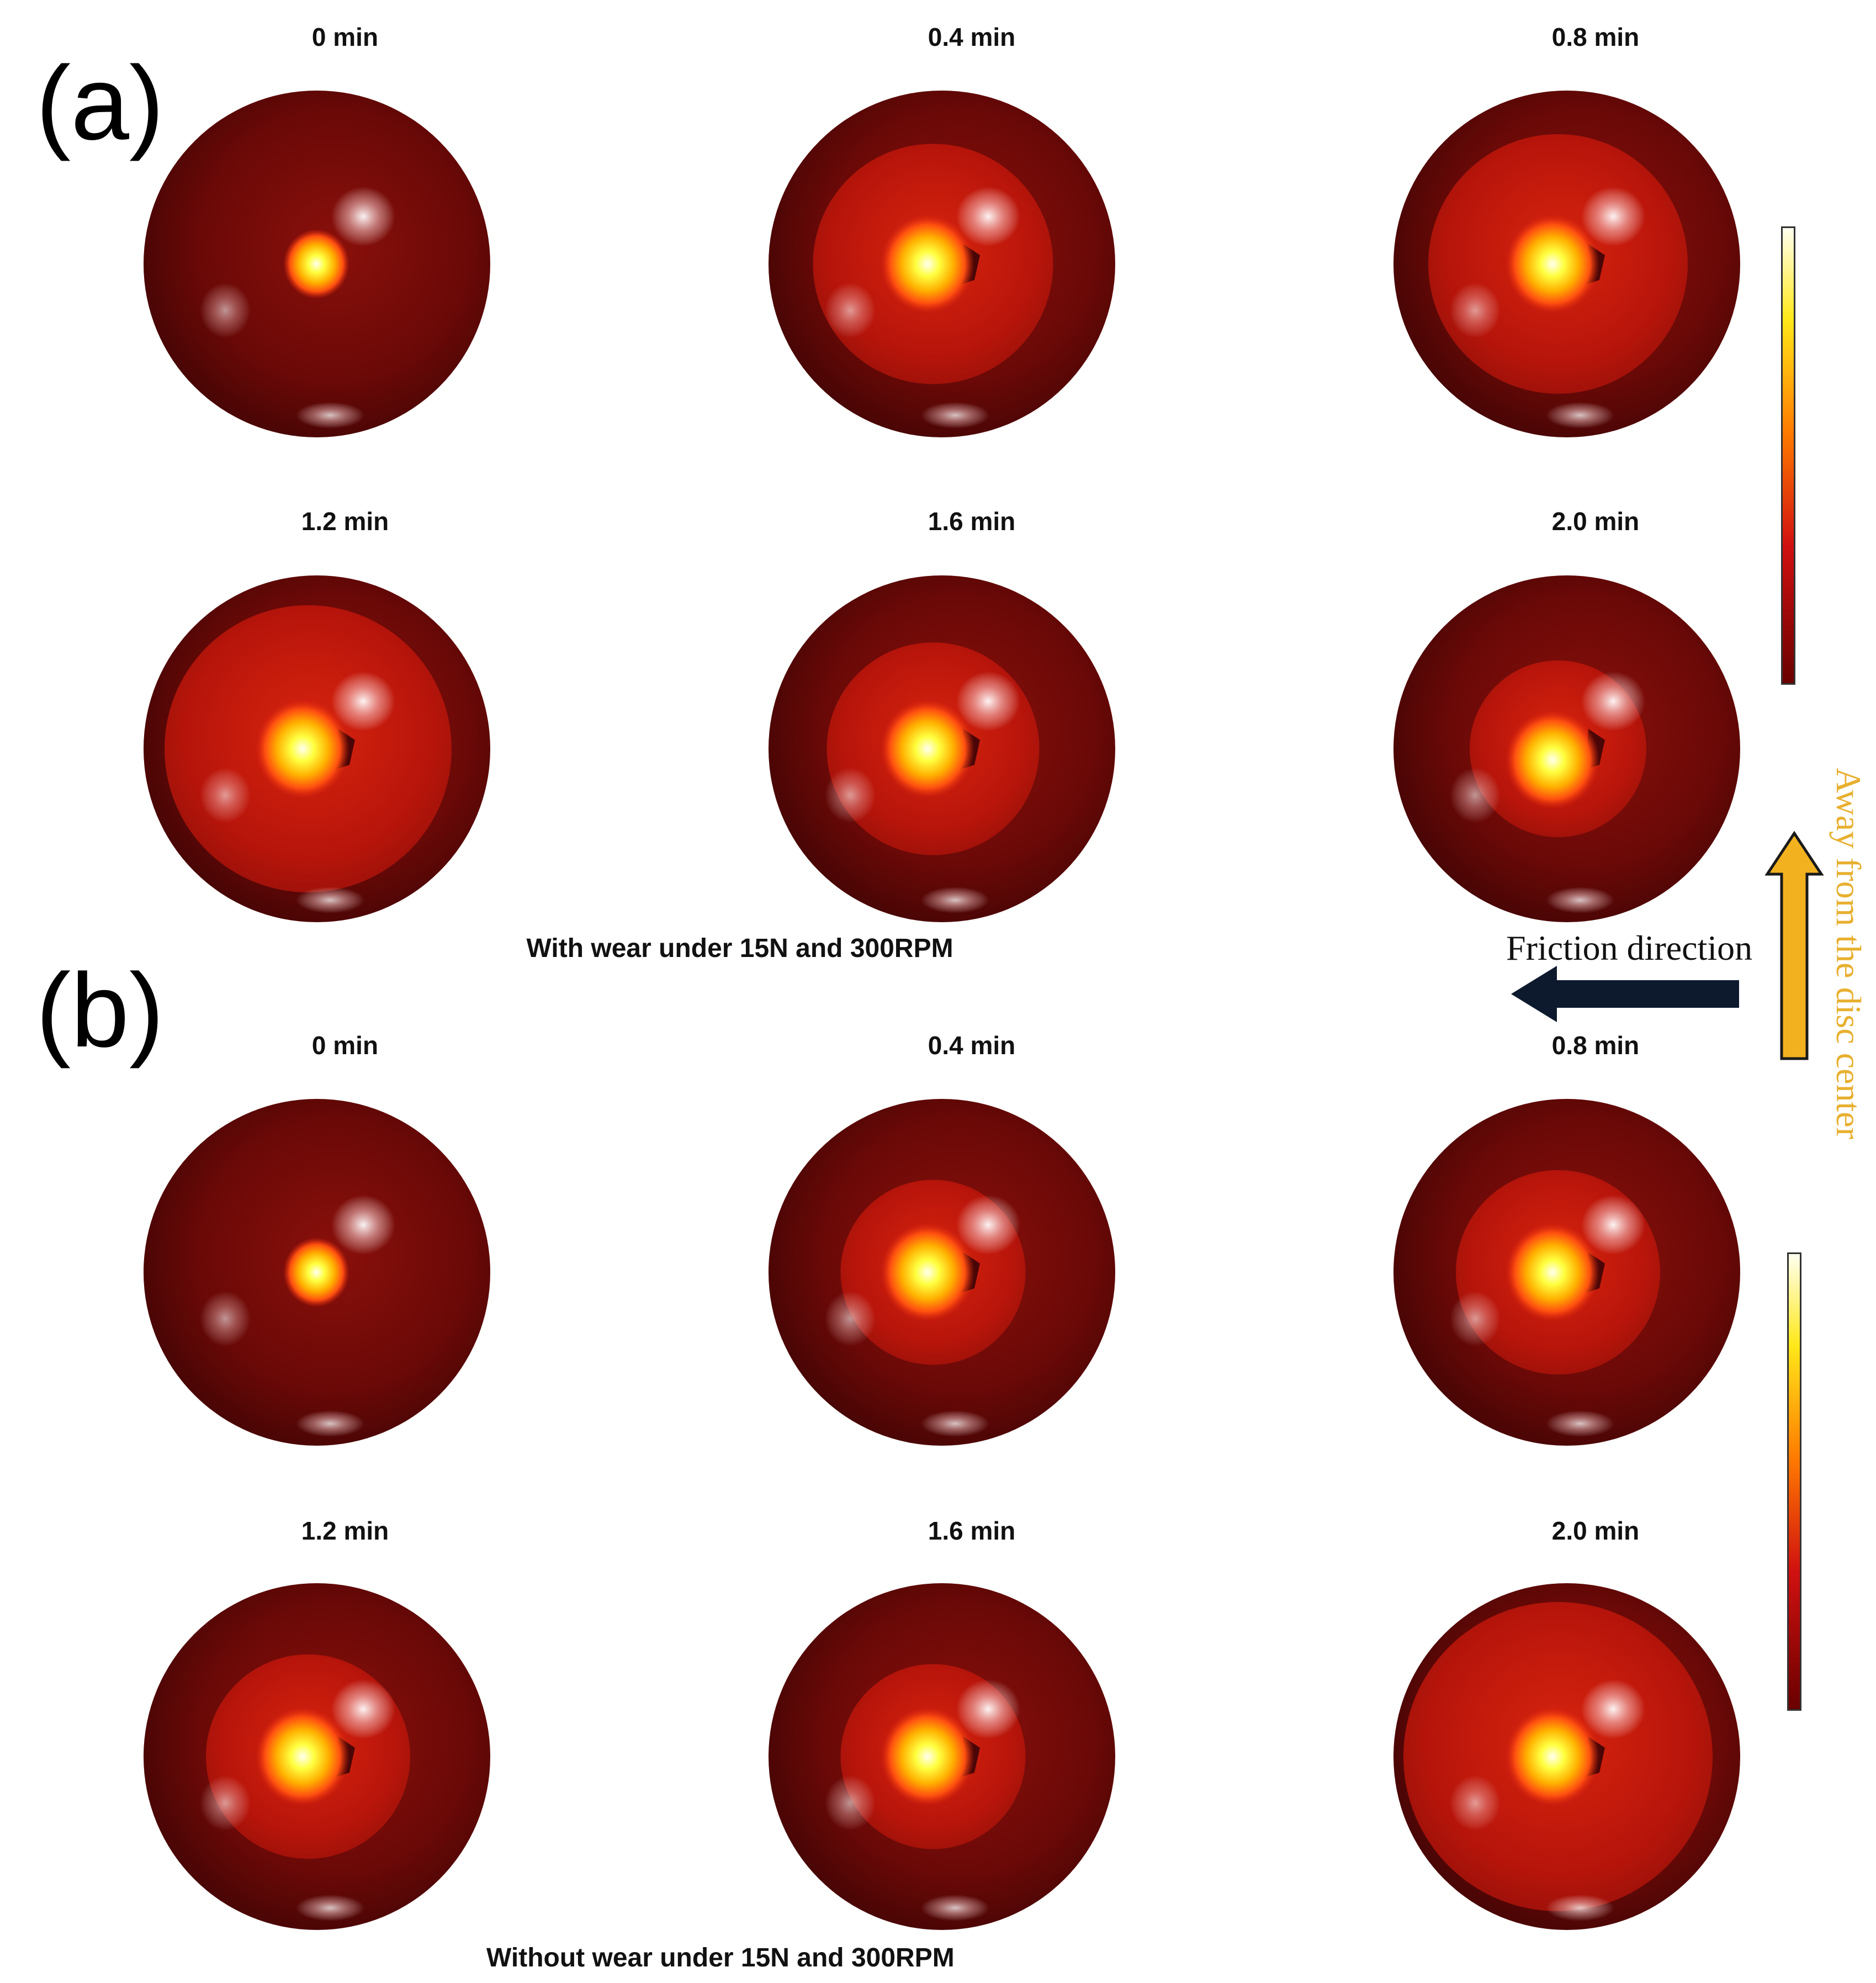 The height and width of the screenshot is (1983, 1876). Describe the element at coordinates (1629, 947) in the screenshot. I see `friction-direction-label: Friction direction` at that location.